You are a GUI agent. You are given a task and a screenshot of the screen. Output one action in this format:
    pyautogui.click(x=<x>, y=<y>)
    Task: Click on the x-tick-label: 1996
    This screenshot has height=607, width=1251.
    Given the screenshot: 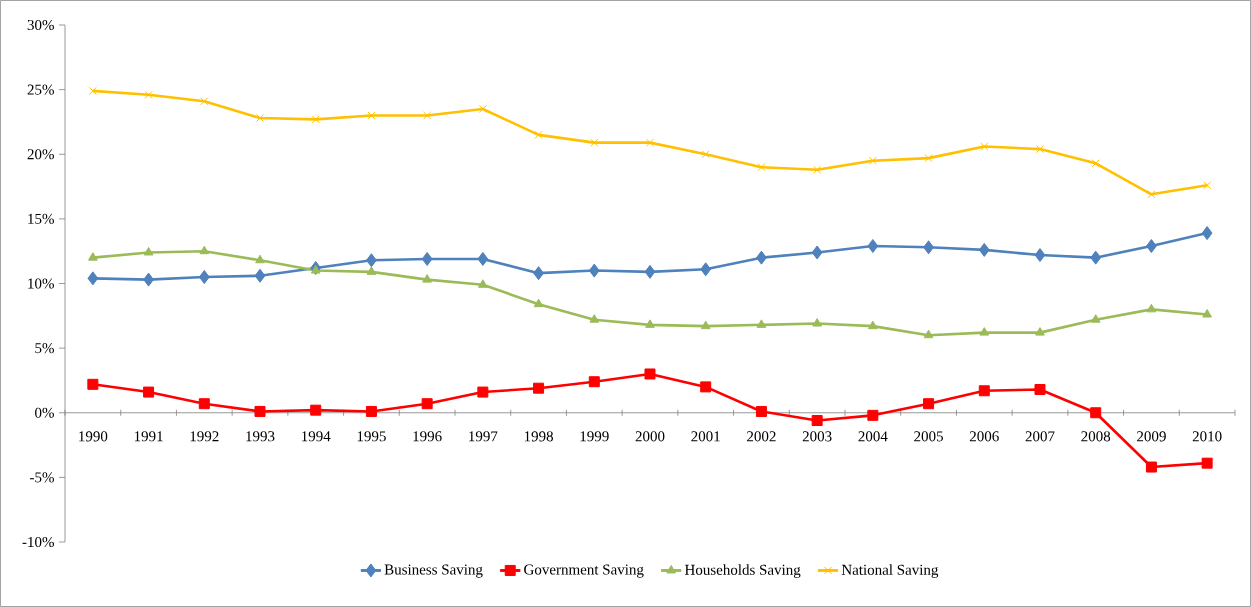 What is the action you would take?
    pyautogui.click(x=427, y=436)
    